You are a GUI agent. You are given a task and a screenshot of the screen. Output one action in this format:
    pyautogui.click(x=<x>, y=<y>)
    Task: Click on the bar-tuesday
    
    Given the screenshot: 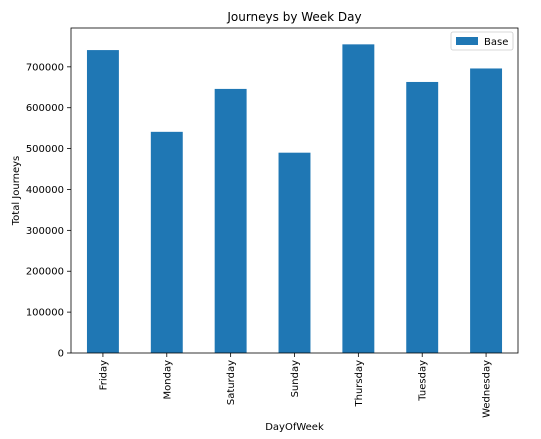 What is the action you would take?
    pyautogui.click(x=422, y=217)
    